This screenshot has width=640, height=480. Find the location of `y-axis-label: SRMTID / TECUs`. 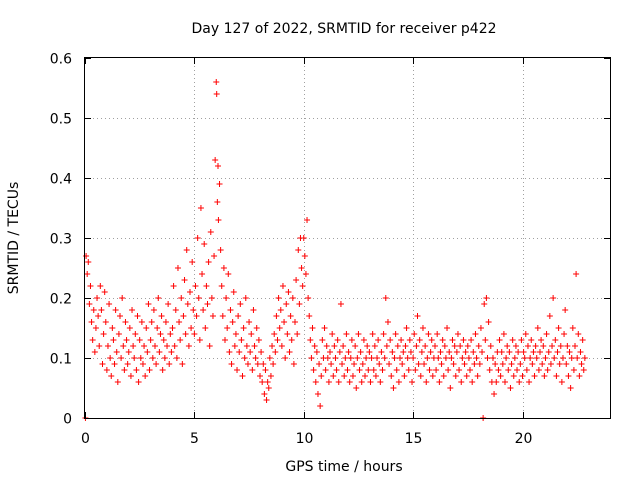

y-axis-label: SRMTID / TECUs is located at coordinates (14, 238).